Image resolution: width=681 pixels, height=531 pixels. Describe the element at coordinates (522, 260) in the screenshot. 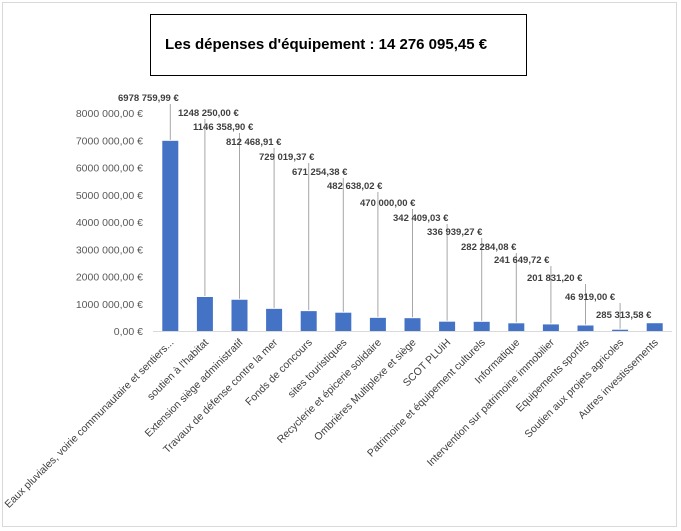

I see `data-label: 241 649,72 €` at that location.